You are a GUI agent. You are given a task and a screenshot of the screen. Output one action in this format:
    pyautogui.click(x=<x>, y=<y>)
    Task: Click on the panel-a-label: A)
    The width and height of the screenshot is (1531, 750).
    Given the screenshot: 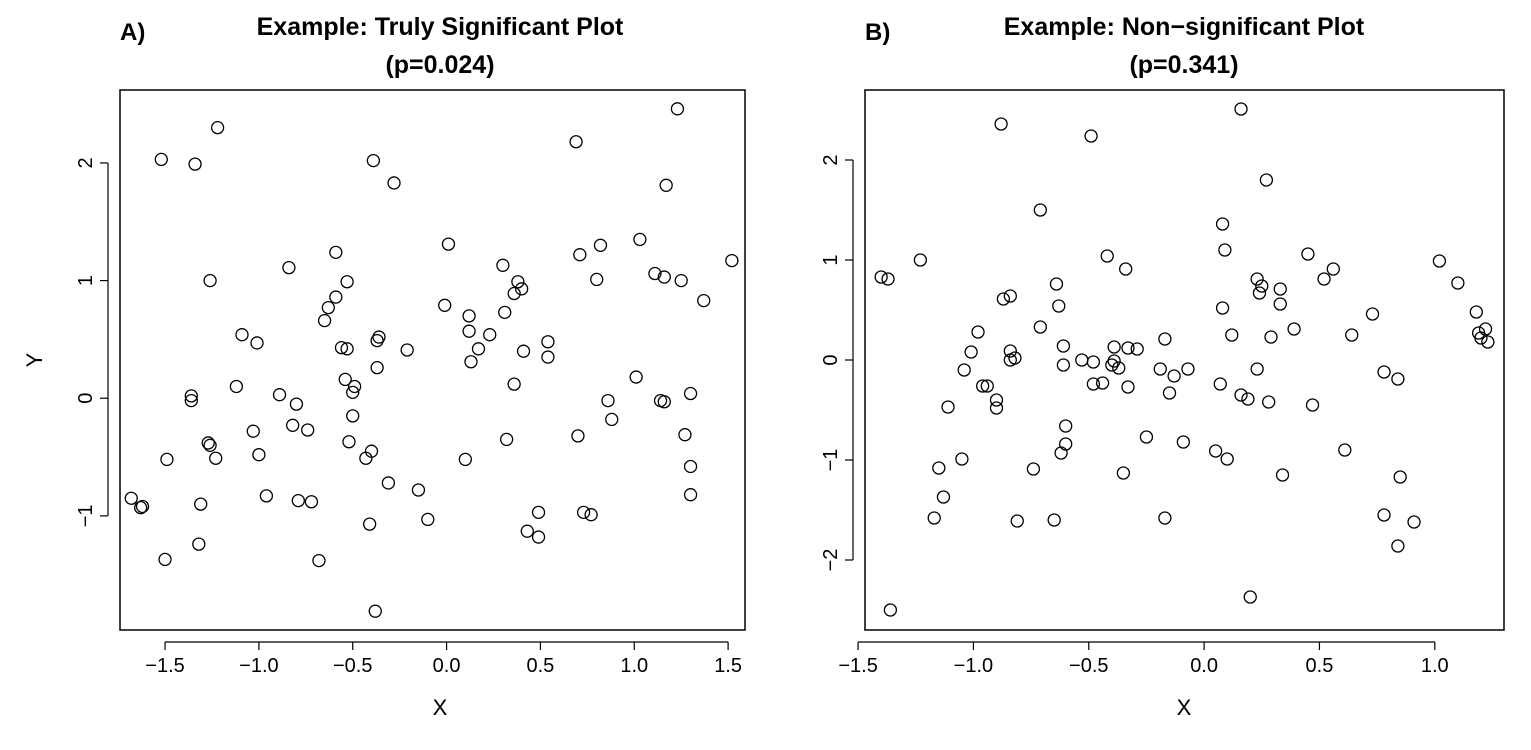 What is the action you would take?
    pyautogui.click(x=132, y=32)
    